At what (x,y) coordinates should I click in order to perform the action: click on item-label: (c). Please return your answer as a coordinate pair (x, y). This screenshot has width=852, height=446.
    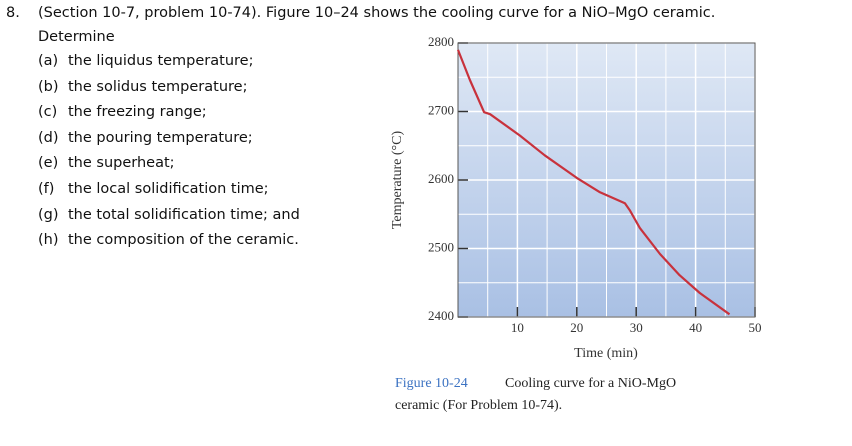
    Looking at the image, I should click on (48, 112).